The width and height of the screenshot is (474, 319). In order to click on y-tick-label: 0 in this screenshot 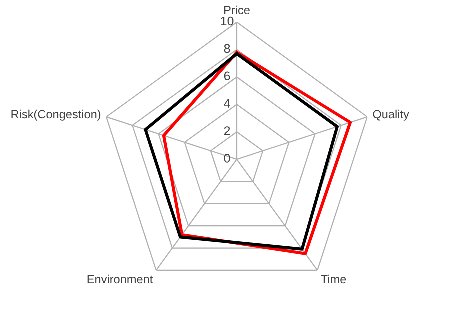, I will do `click(227, 158)`.